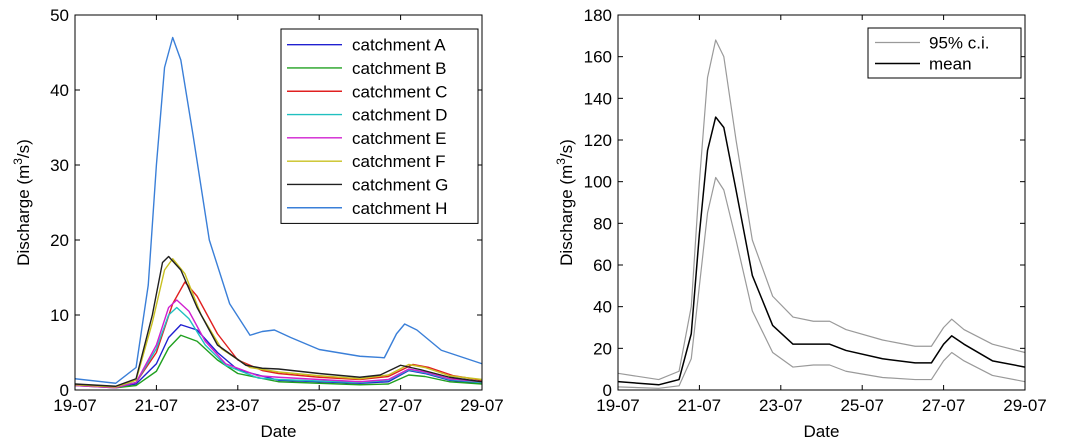 This screenshot has width=1069, height=442. Describe the element at coordinates (598, 98) in the screenshot. I see `y-tick-label: 140` at that location.